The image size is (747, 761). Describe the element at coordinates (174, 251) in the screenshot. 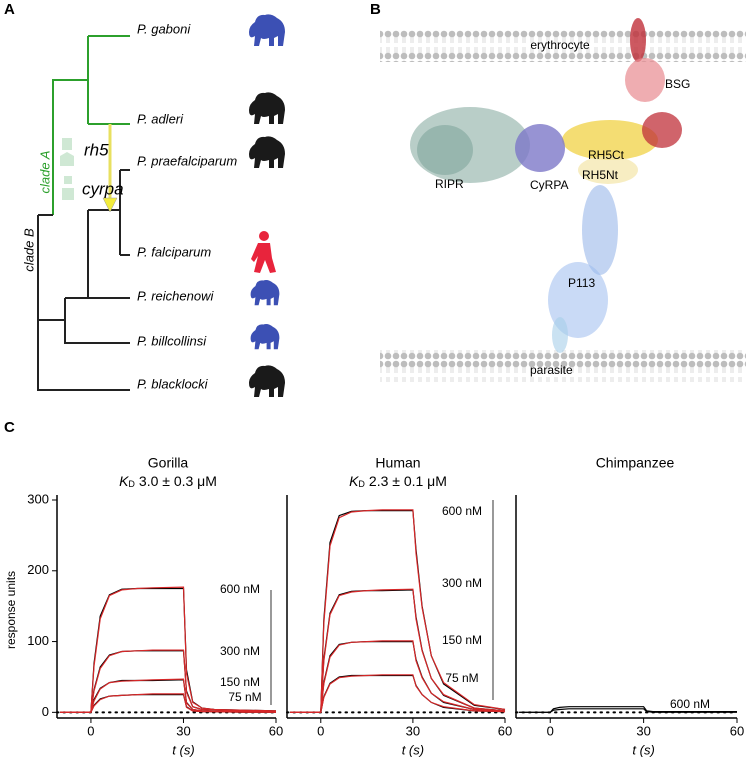

I see `taxon: P. falciparum` at that location.